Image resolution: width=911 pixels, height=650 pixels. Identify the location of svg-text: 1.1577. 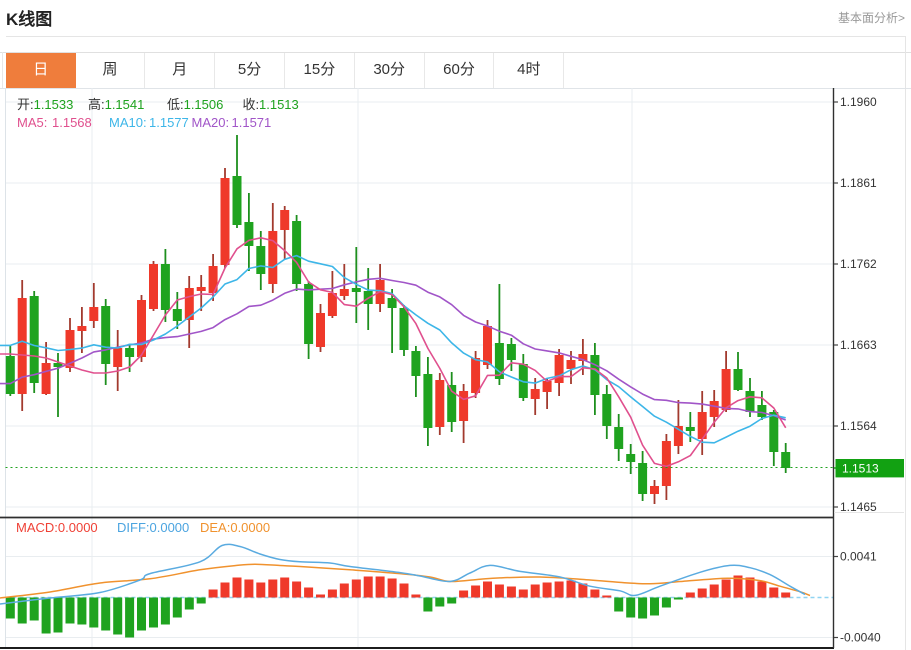
(169, 122).